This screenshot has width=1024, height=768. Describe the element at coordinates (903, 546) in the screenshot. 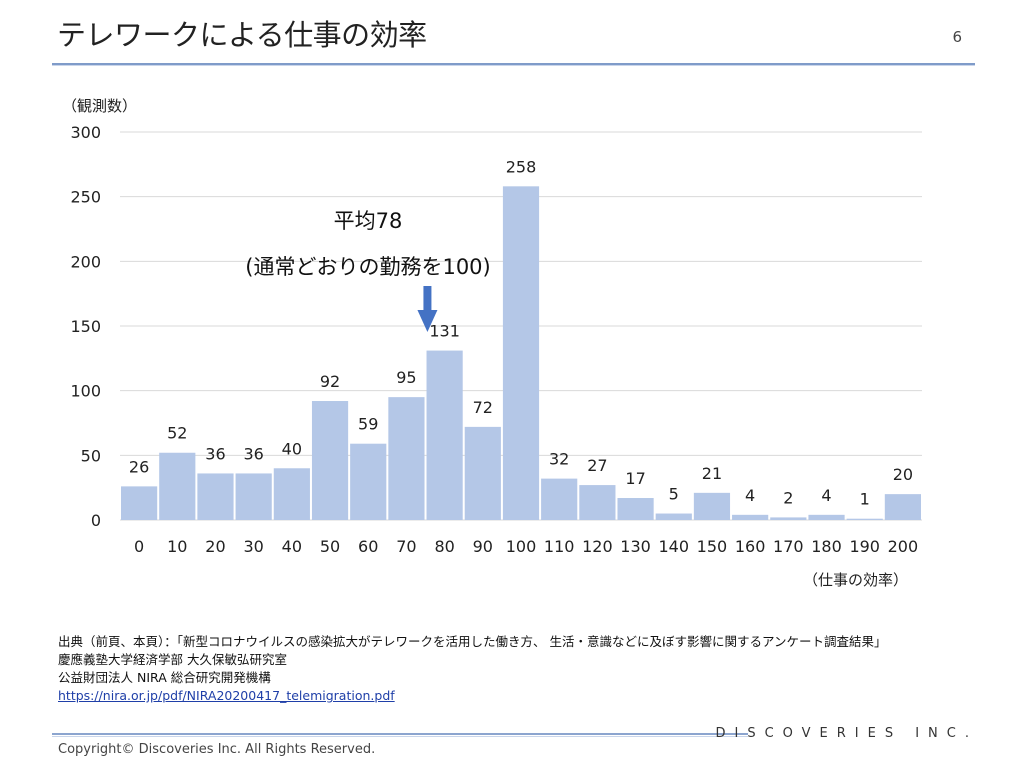

I see `x-tick-label: 200` at that location.